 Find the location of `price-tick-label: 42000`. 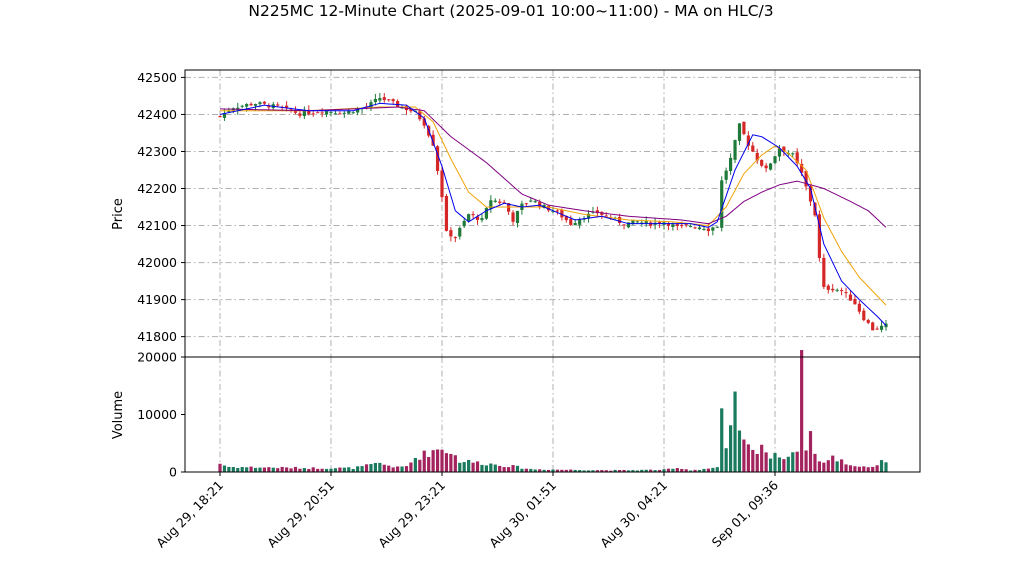

price-tick-label: 42000 is located at coordinates (157, 262).